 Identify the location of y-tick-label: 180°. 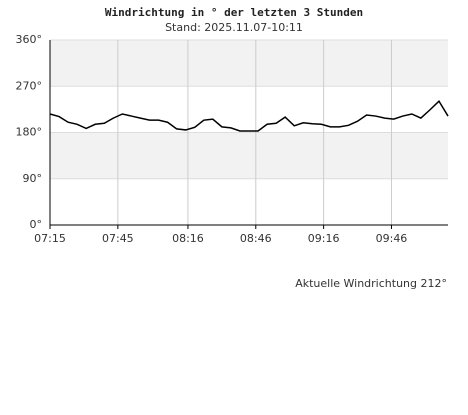
(29, 132).